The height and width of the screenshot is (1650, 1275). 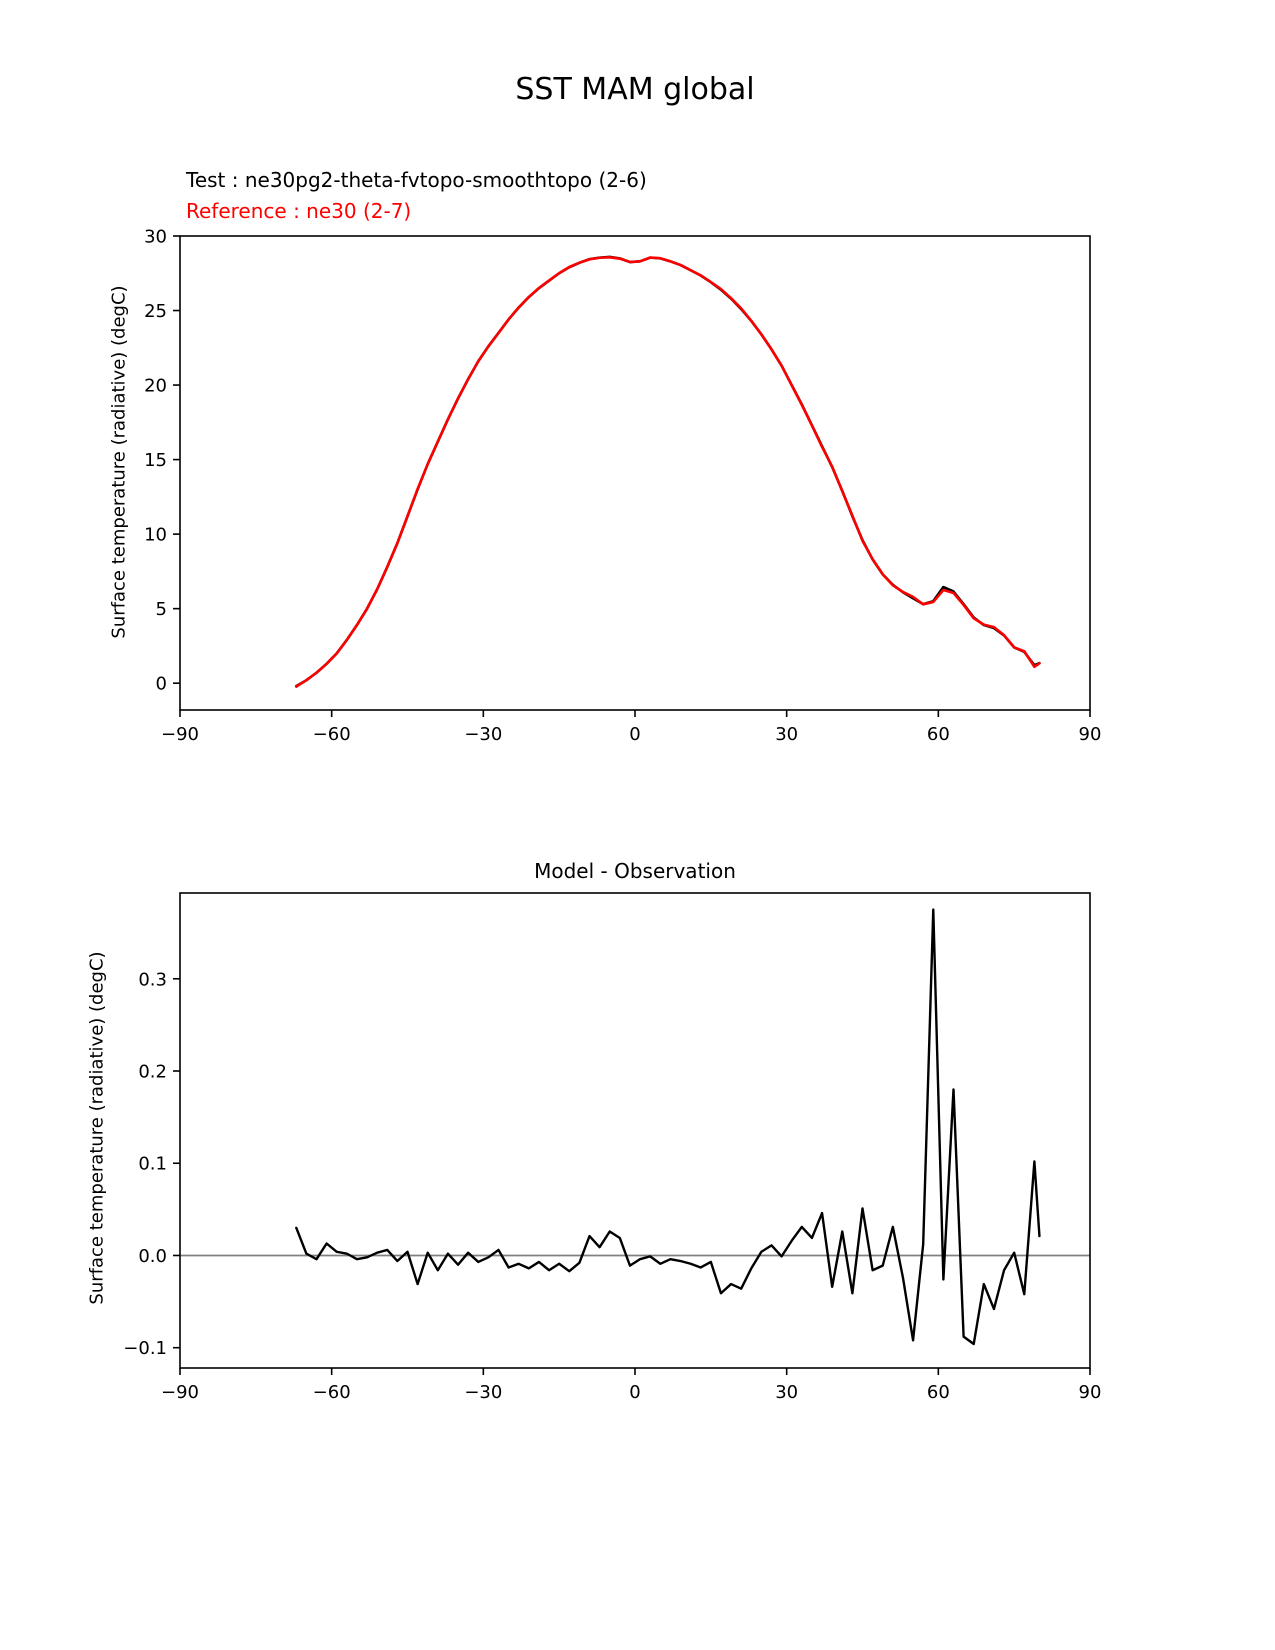 What do you see at coordinates (786, 734) in the screenshot?
I see `top-chart-x-tick-label: 30` at bounding box center [786, 734].